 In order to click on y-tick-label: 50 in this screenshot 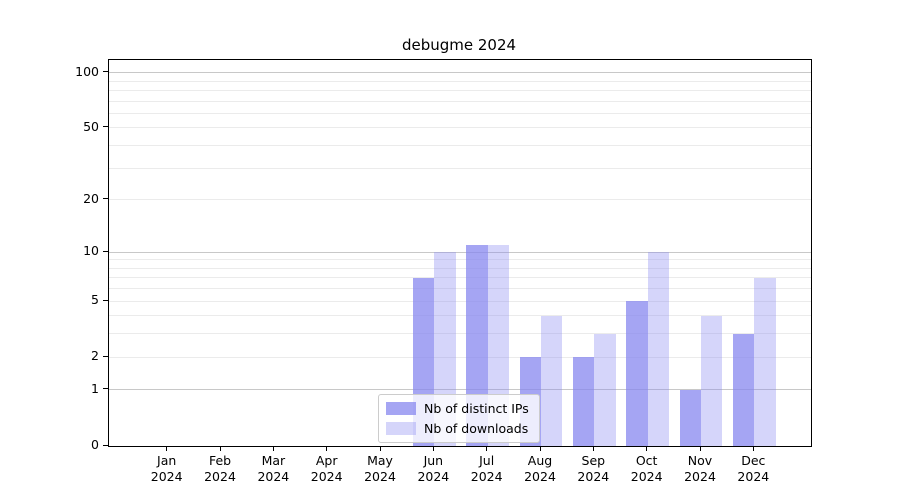, I will do `click(91, 126)`.